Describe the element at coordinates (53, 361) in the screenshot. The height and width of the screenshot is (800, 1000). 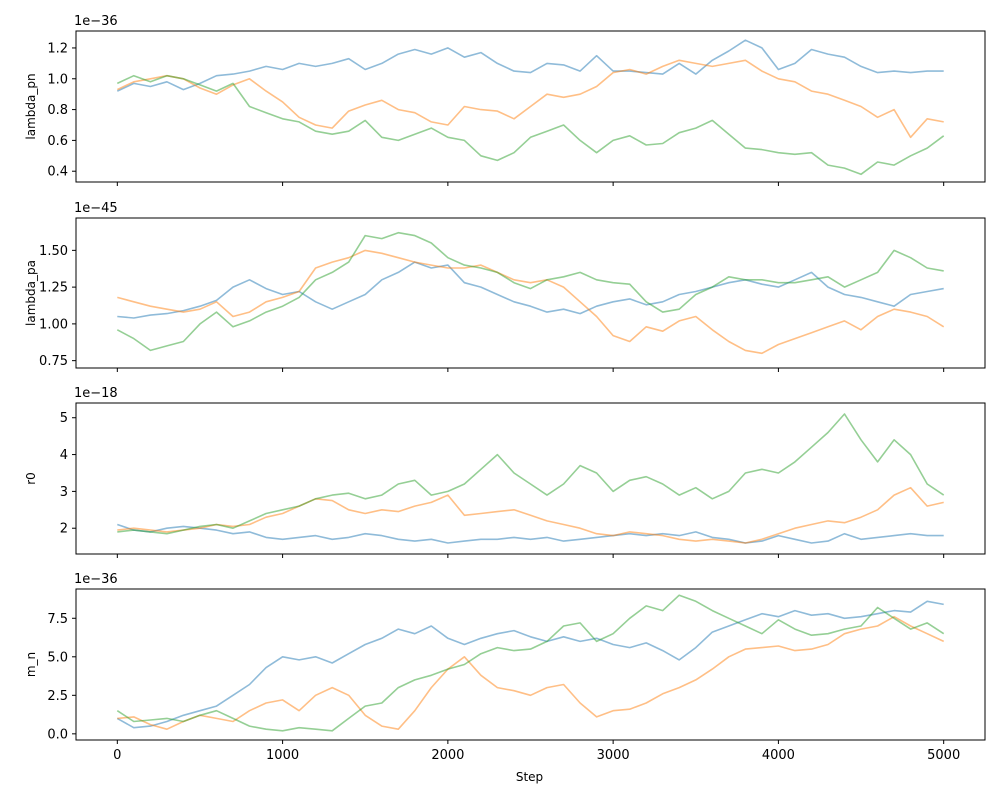
I see `y-tick-label: 0.75` at that location.